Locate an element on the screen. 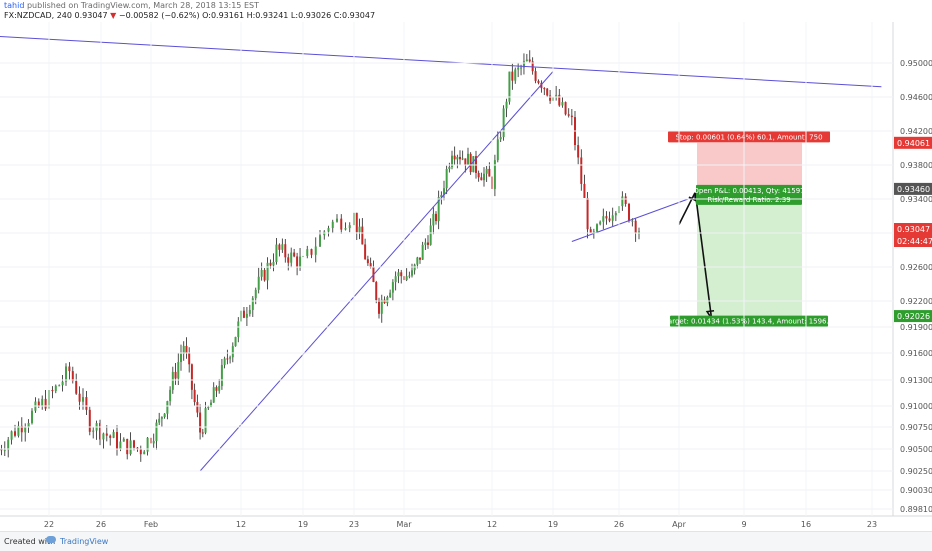 The image size is (932, 551). created-with-text: Created with is located at coordinates (30, 541).